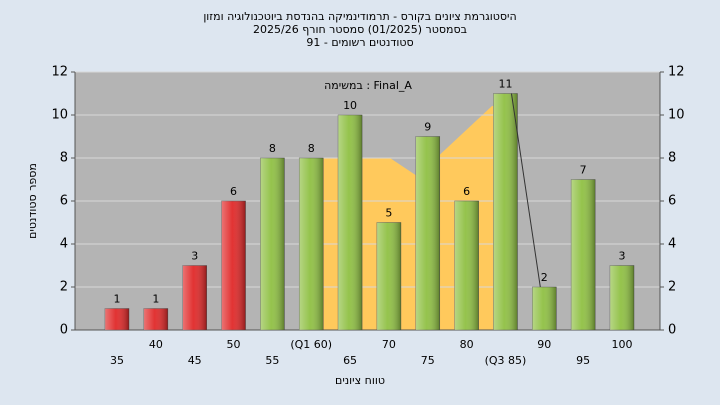 This screenshot has height=405, width=720. I want to click on y-tick-label: 8, so click(64, 158).